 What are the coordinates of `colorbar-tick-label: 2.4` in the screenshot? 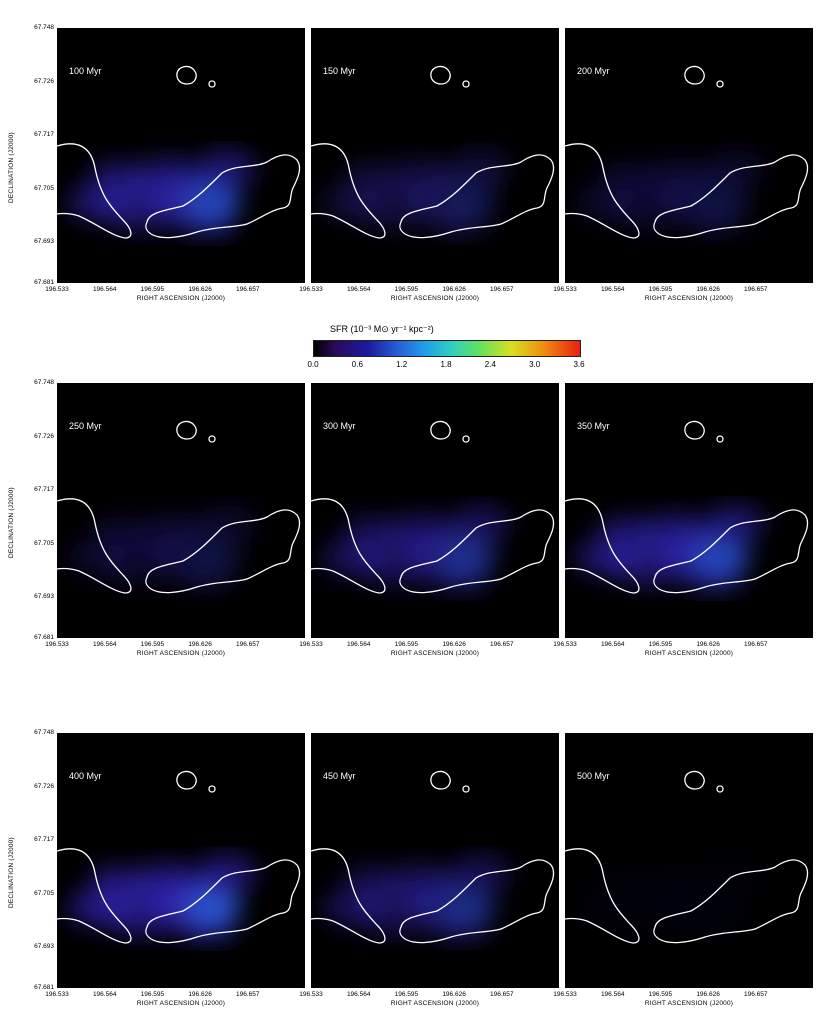 It's located at (490, 364).